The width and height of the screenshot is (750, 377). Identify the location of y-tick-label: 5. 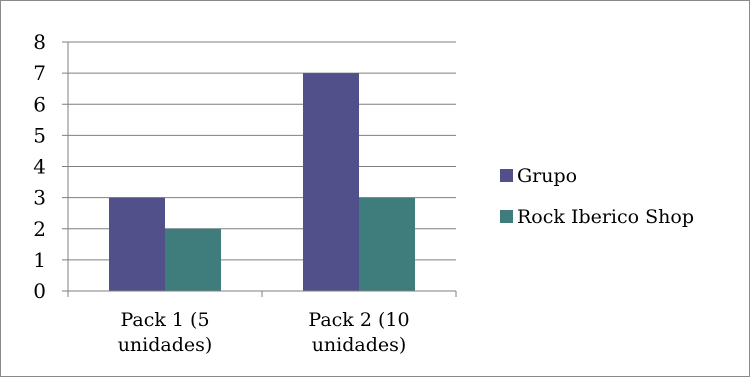
(39, 135).